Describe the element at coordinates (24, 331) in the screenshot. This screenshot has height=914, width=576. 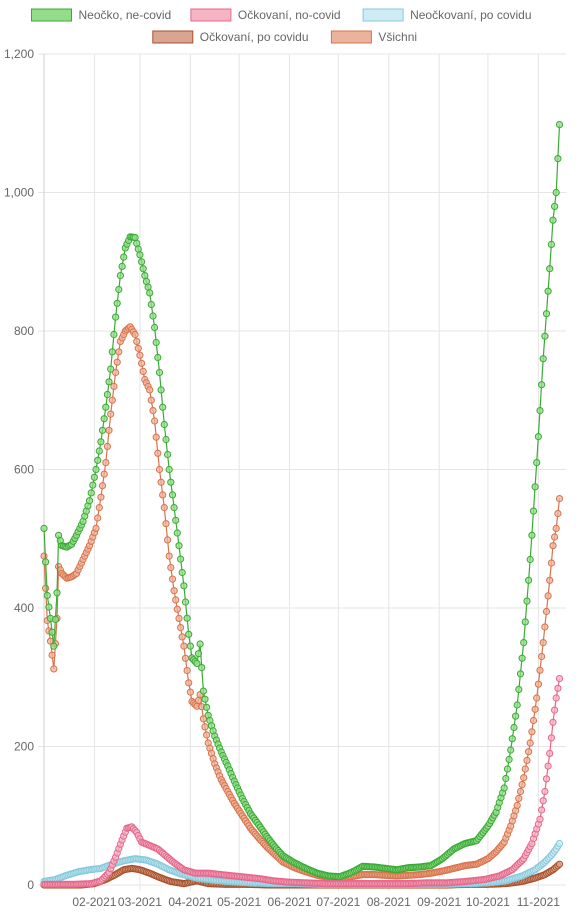
I see `y-tick-label: 800` at that location.